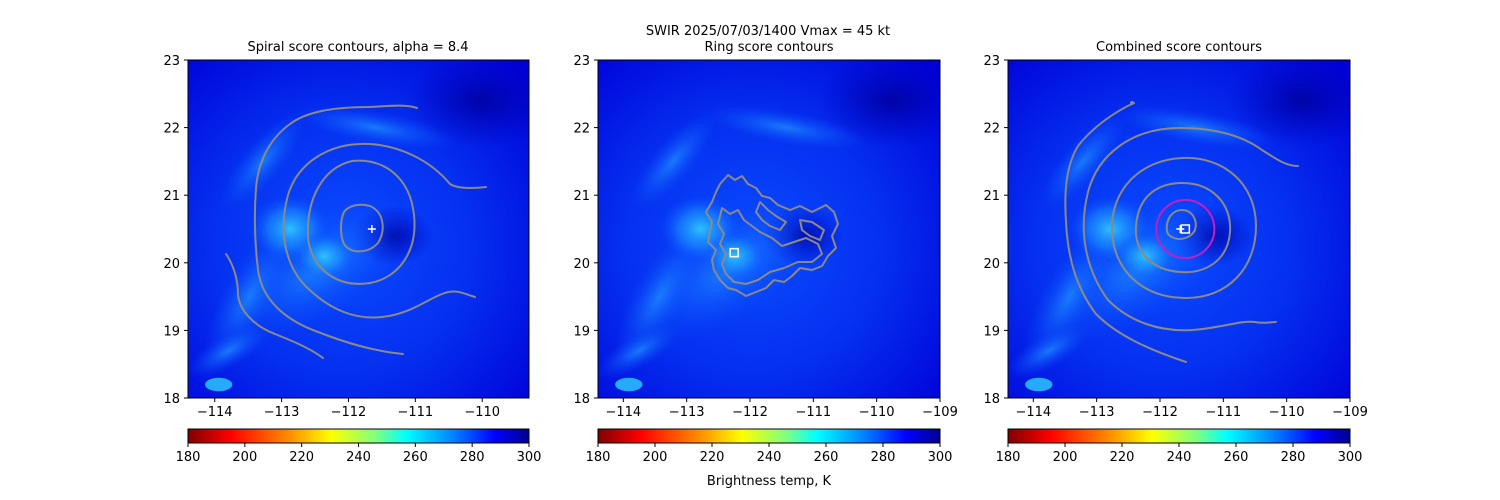 The height and width of the screenshot is (500, 1500). I want to click on combined-score-contours, so click(1181, 232).